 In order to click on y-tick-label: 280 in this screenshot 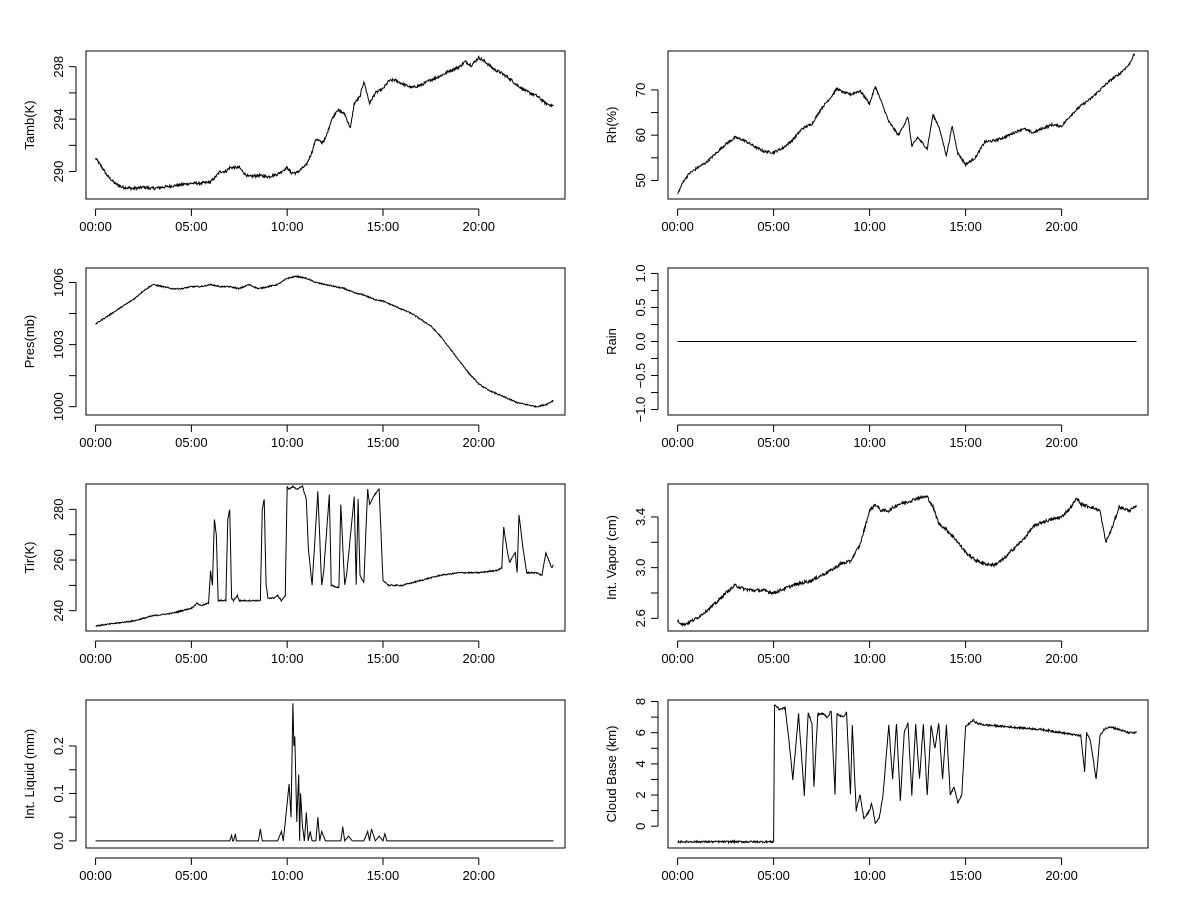, I will do `click(58, 509)`.